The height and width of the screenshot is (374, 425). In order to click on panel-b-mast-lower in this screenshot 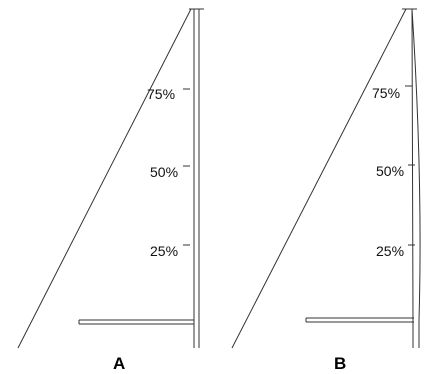, I will do `click(416, 334)`.